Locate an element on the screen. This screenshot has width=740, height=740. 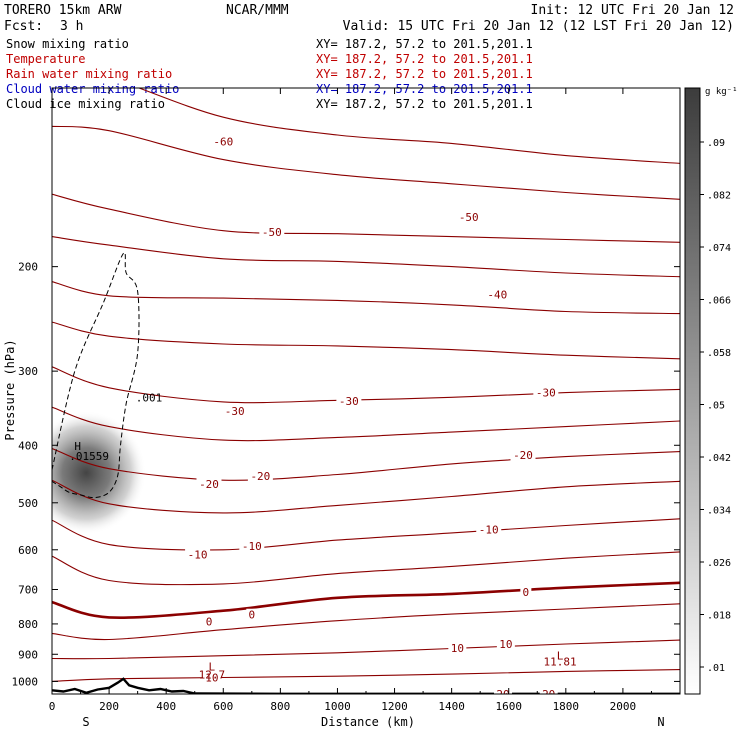
y-tick-label: 700 is located at coordinates (28, 590).